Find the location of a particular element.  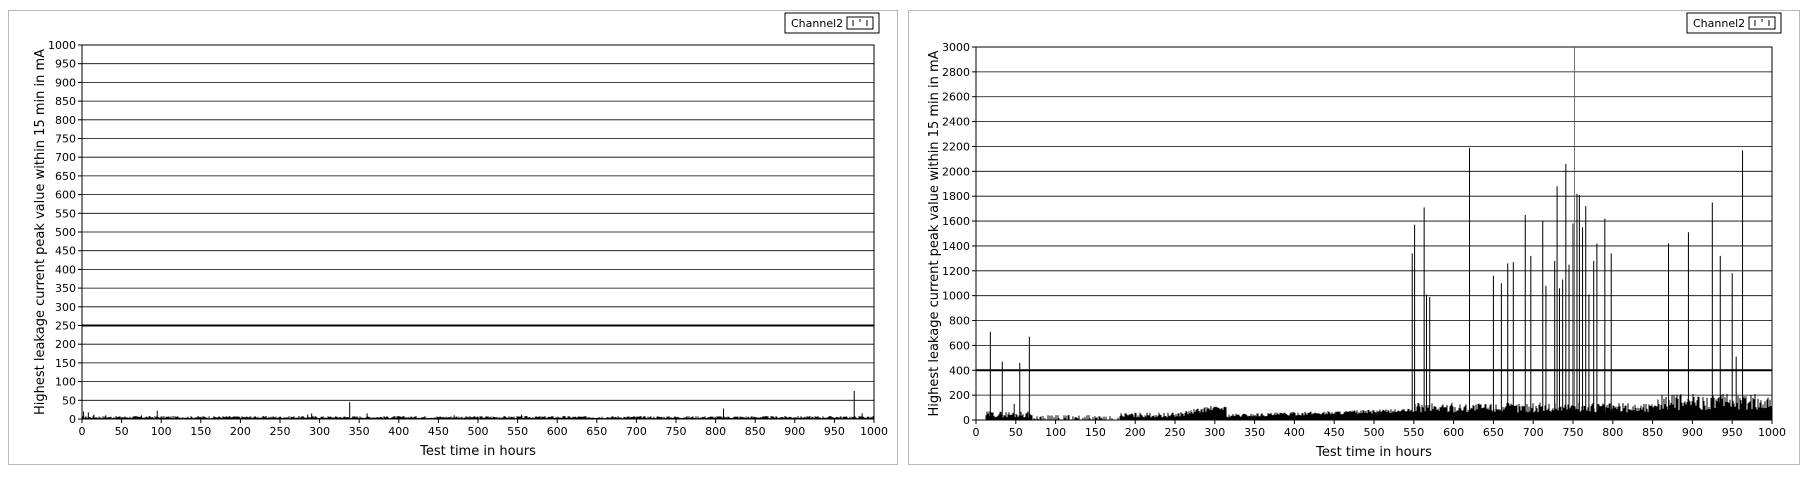

y-tick-label: 850 is located at coordinates (65, 101).